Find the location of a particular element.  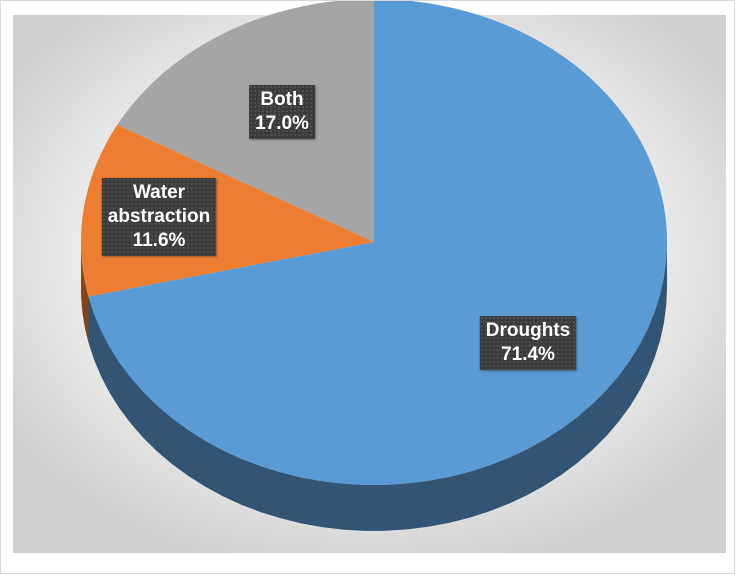

data-label-line: 11.6% is located at coordinates (159, 240).